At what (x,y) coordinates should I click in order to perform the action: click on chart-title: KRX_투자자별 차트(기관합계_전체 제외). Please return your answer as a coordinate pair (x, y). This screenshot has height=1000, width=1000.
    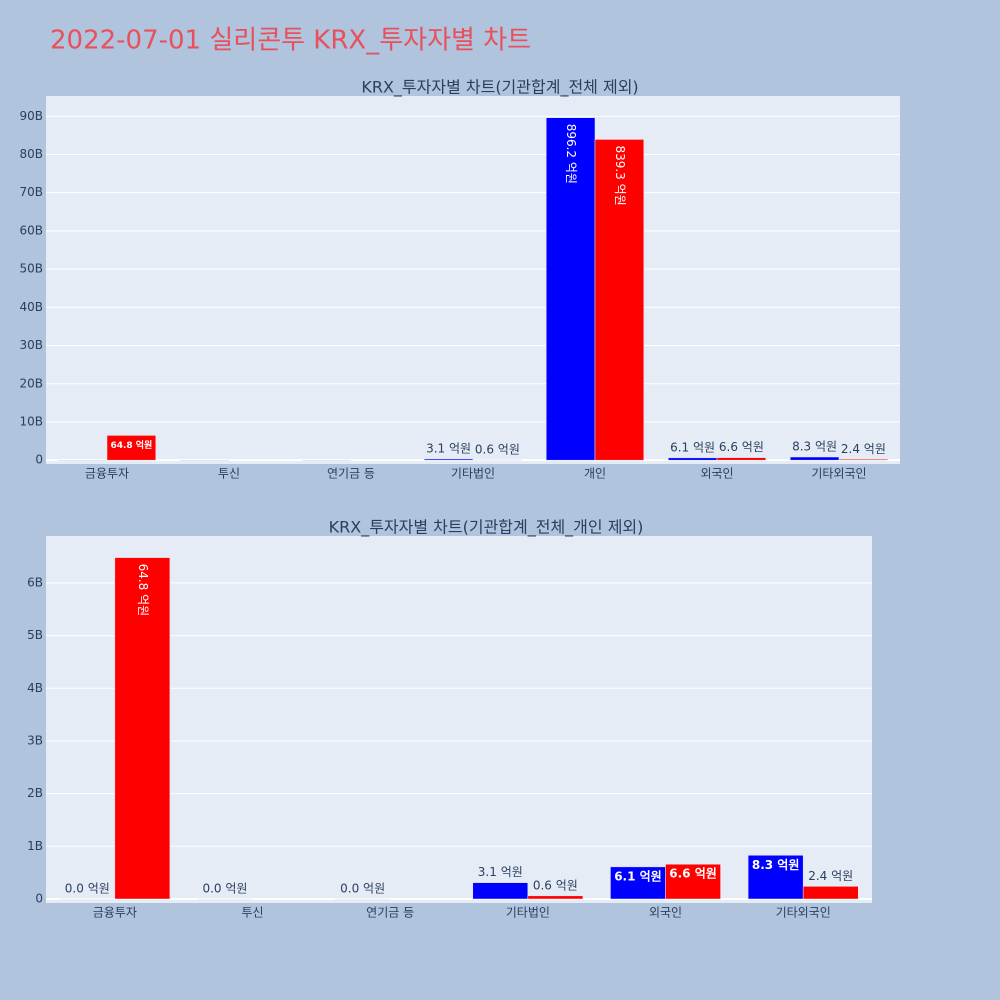
    Looking at the image, I should click on (499, 88).